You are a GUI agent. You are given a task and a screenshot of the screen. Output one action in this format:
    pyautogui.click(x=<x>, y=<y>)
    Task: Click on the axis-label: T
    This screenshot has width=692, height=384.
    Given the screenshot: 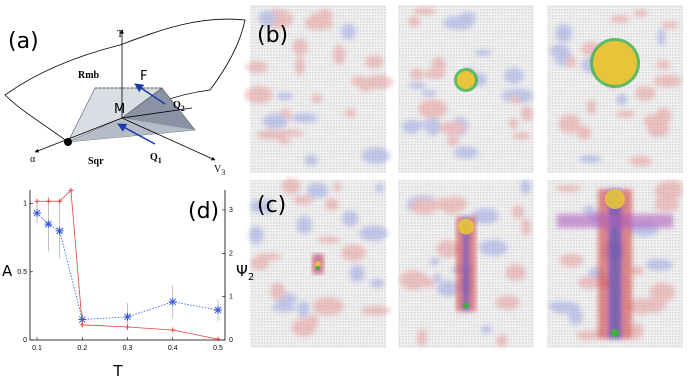 What is the action you would take?
    pyautogui.click(x=120, y=34)
    